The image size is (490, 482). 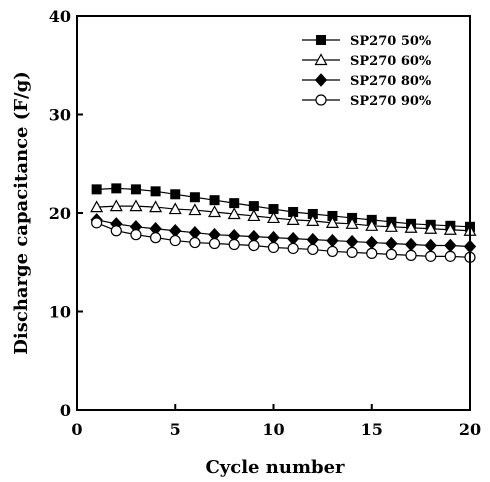 I want to click on y-tick-label: 10, so click(x=60, y=312).